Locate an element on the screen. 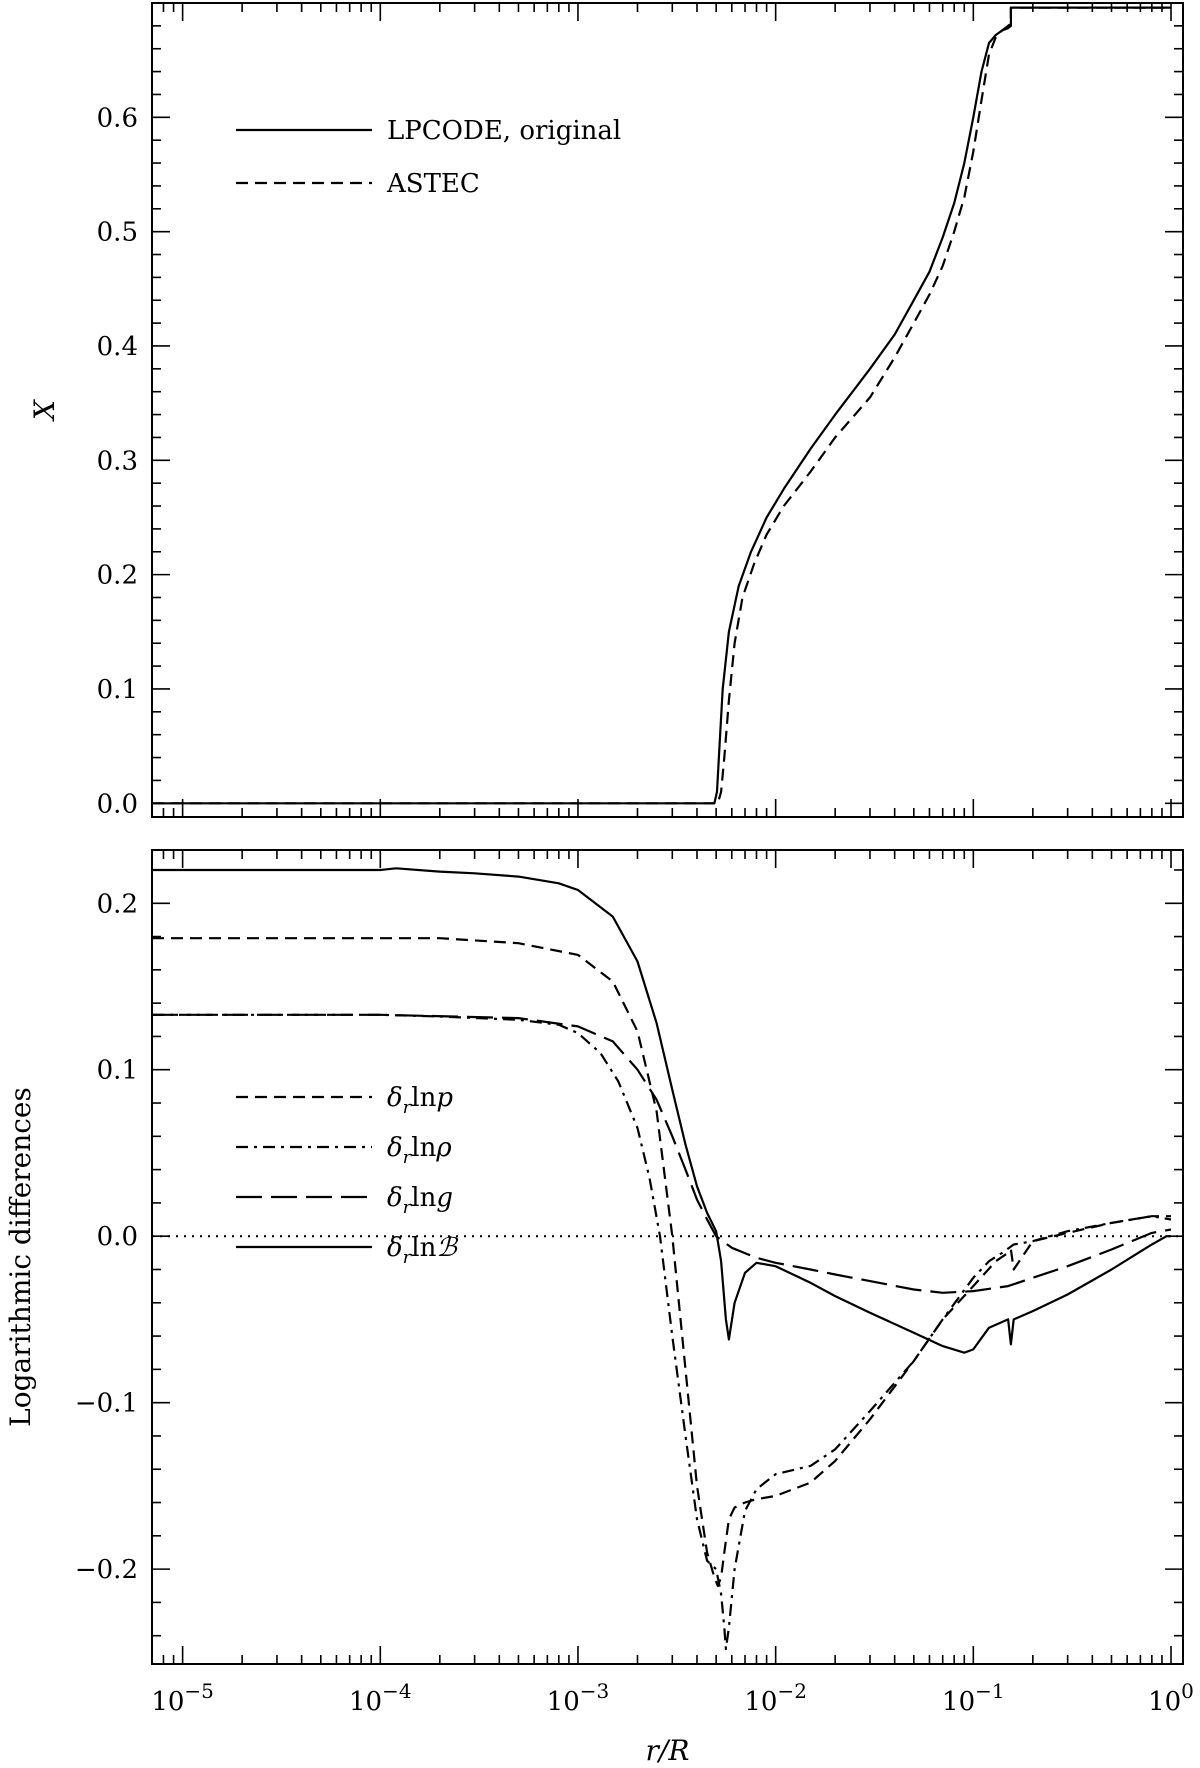 This screenshot has height=1768, width=1200. x-tick-label: 10⁻⁴ is located at coordinates (380, 1698).